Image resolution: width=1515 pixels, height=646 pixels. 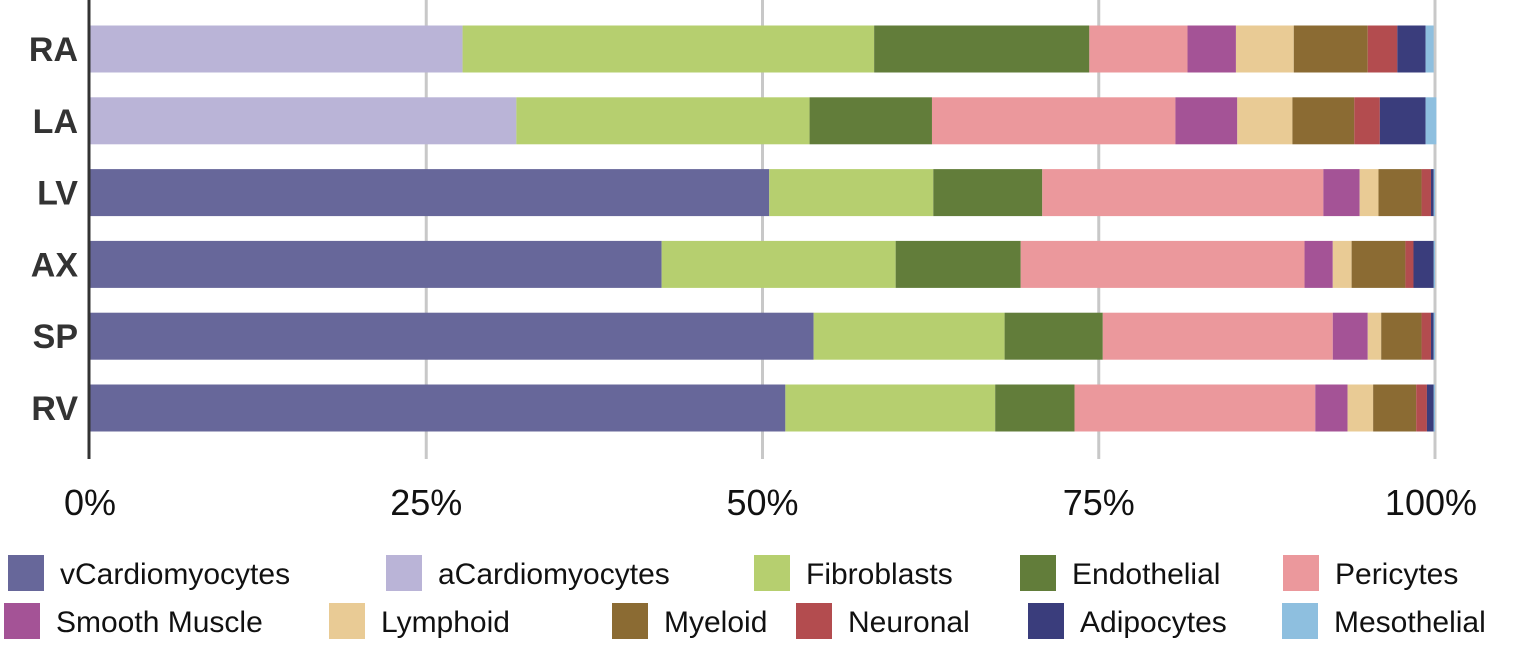 What do you see at coordinates (55, 265) in the screenshot?
I see `y-category-label: AX` at bounding box center [55, 265].